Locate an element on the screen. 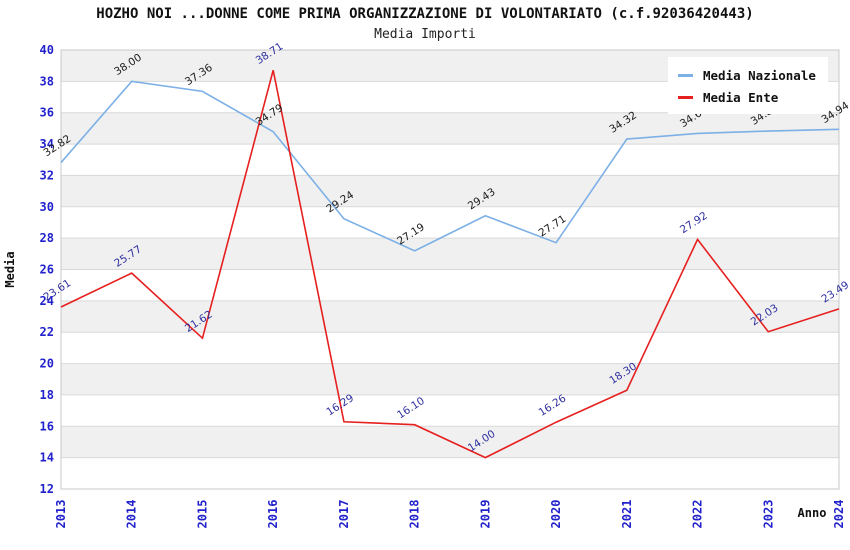 The image size is (850, 550). x-tick-label: 2022 is located at coordinates (698, 514).